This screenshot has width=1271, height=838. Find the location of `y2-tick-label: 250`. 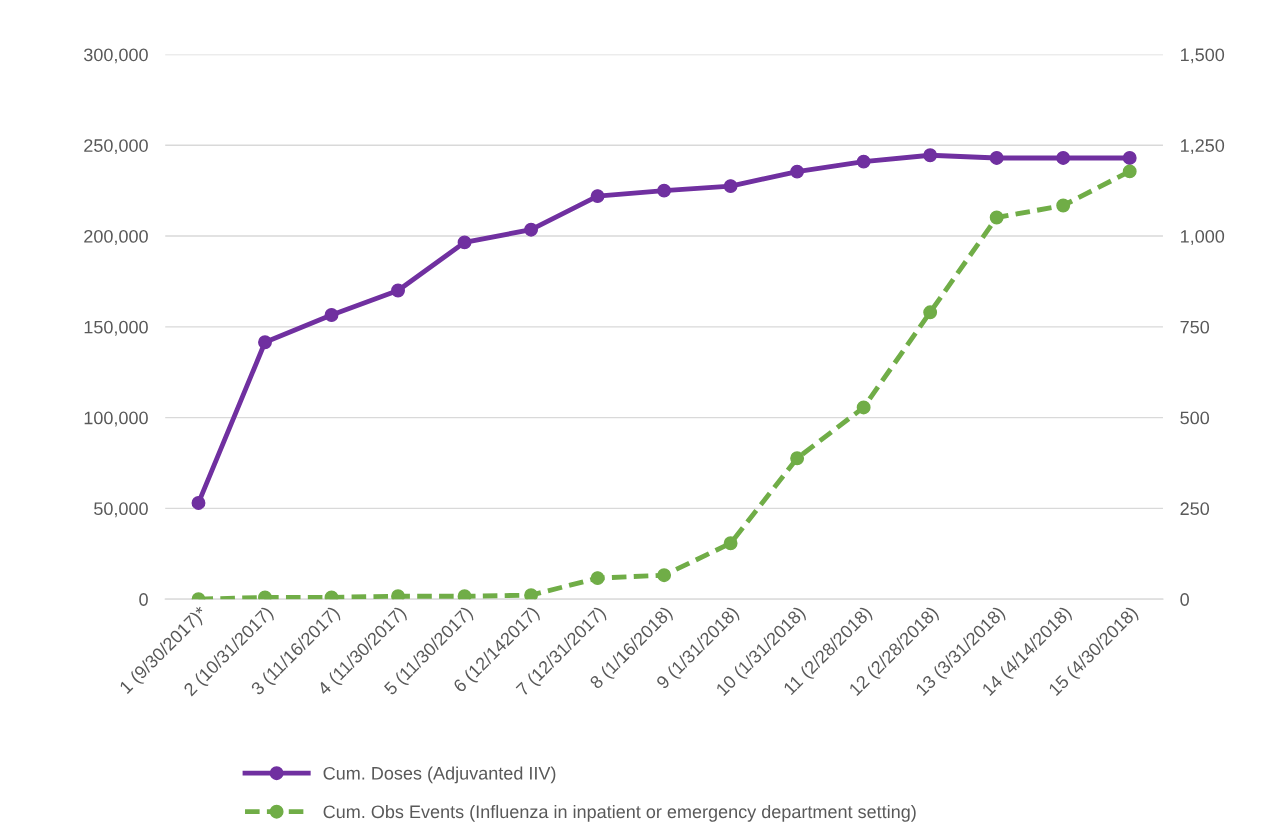

y2-tick-label: 250 is located at coordinates (1195, 509).